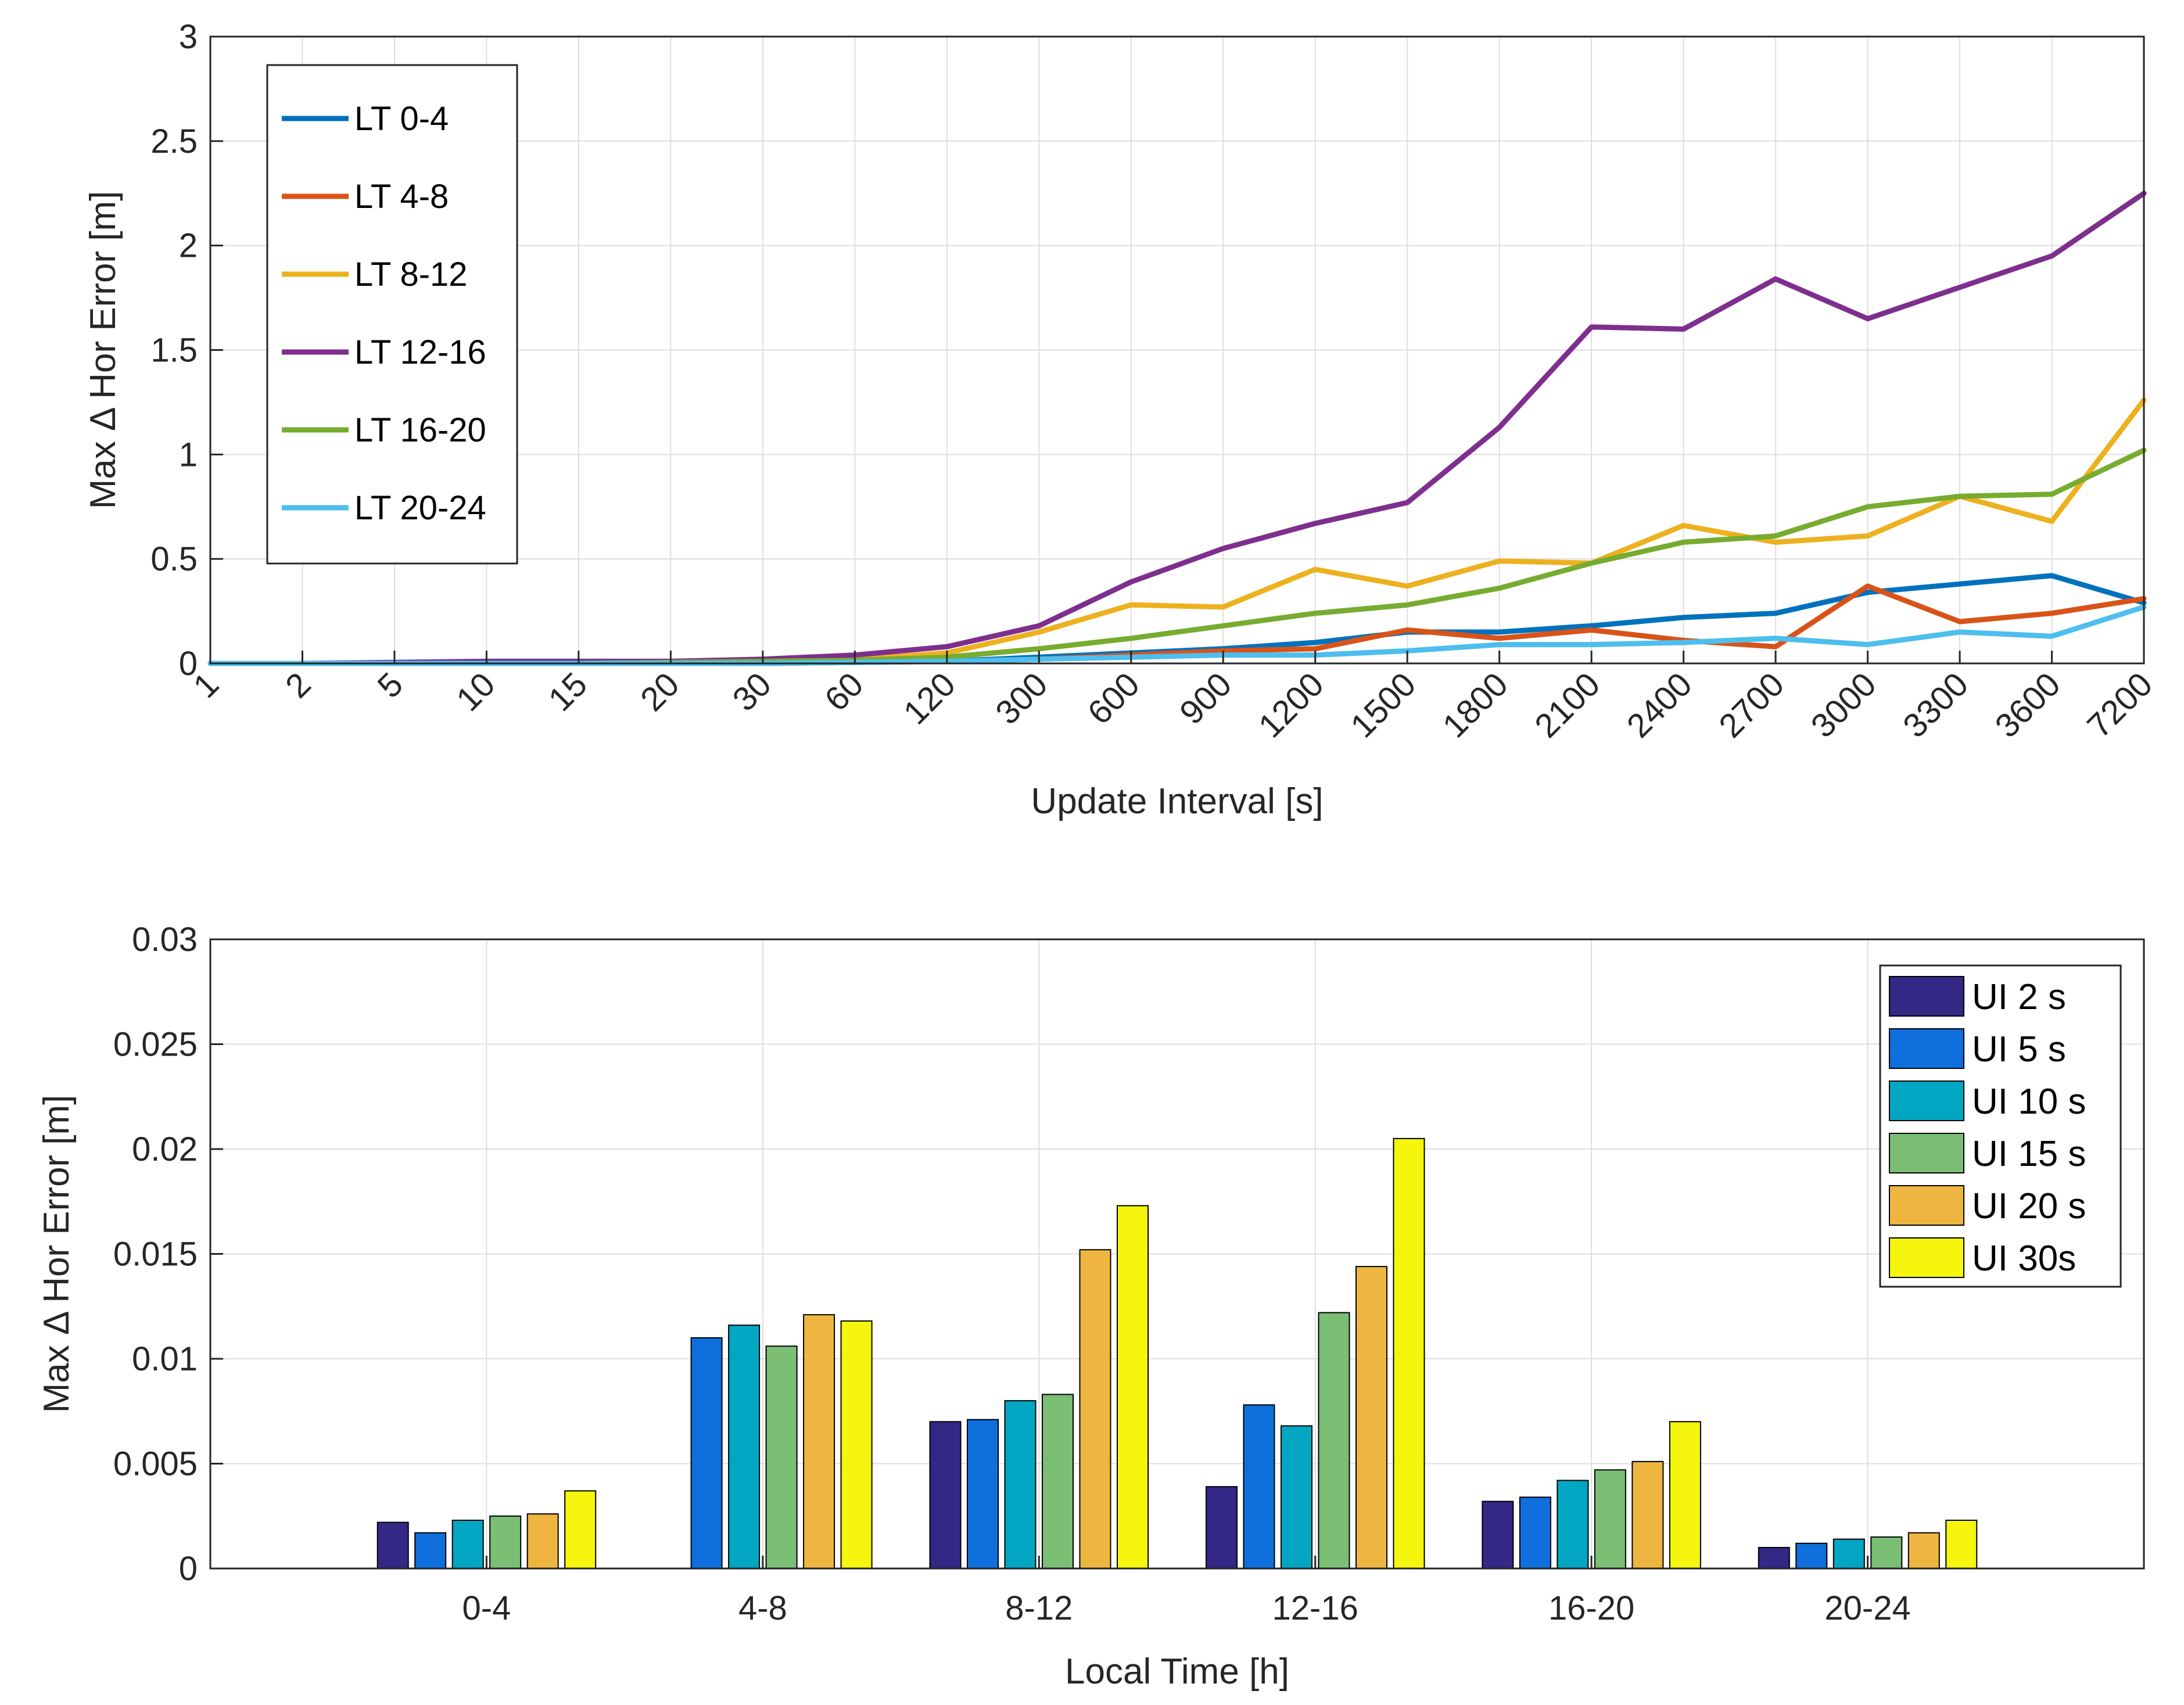 This screenshot has height=1705, width=2184. Describe the element at coordinates (1022, 698) in the screenshot. I see `x-tick-label: 300` at that location.